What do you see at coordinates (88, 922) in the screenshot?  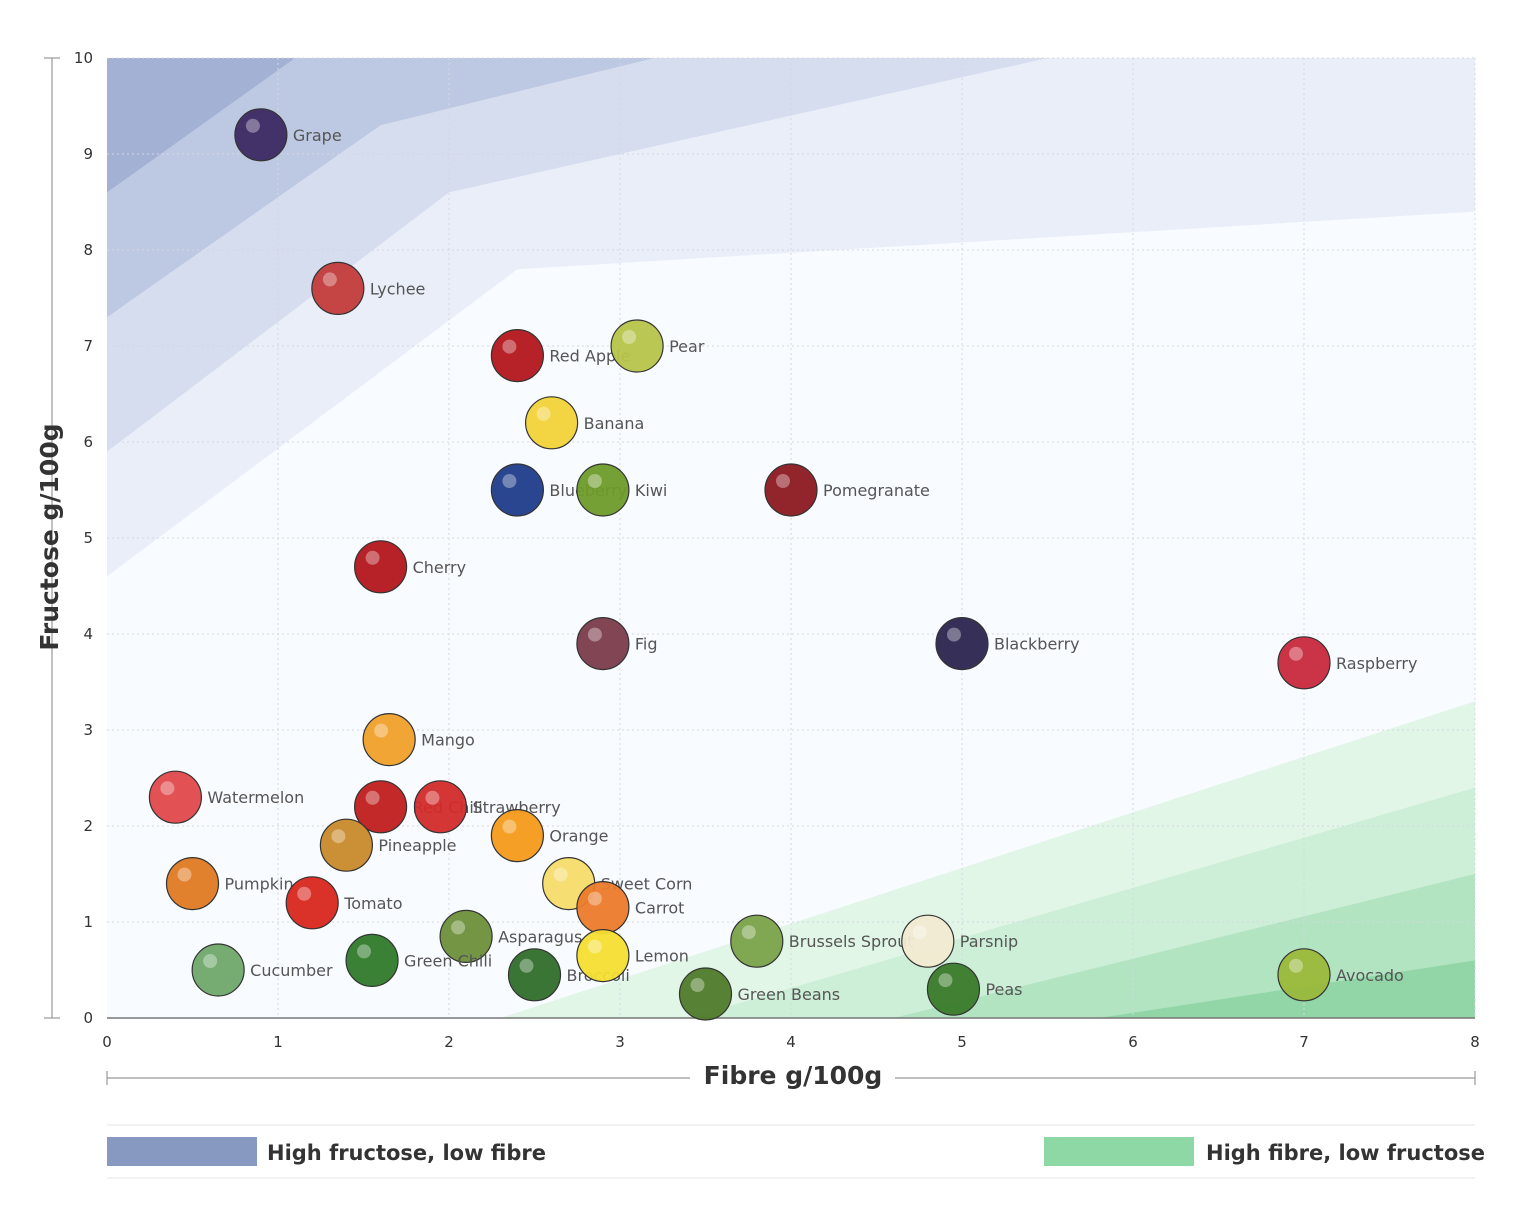 I see `y-tick-label: 1` at bounding box center [88, 922].